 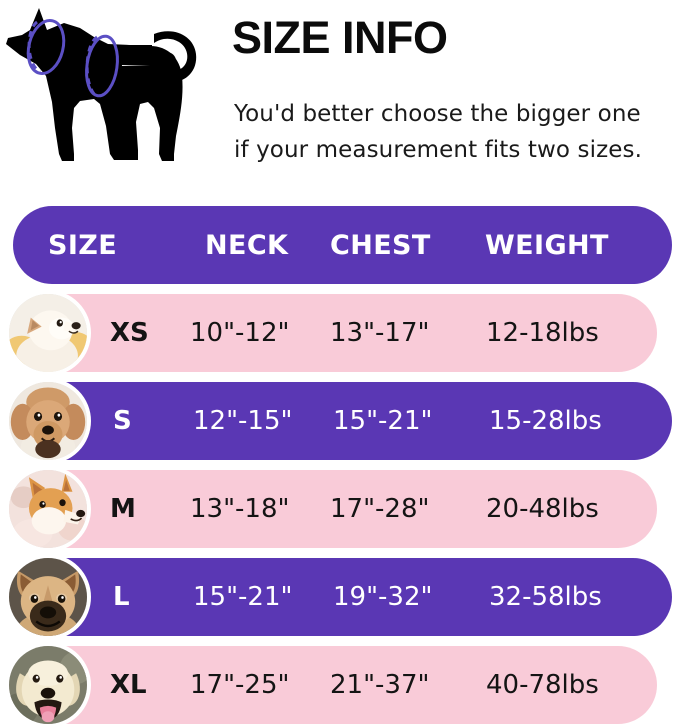 What do you see at coordinates (438, 150) in the screenshot?
I see `subtitle-line-2: if your measurement fits two sizes.` at bounding box center [438, 150].